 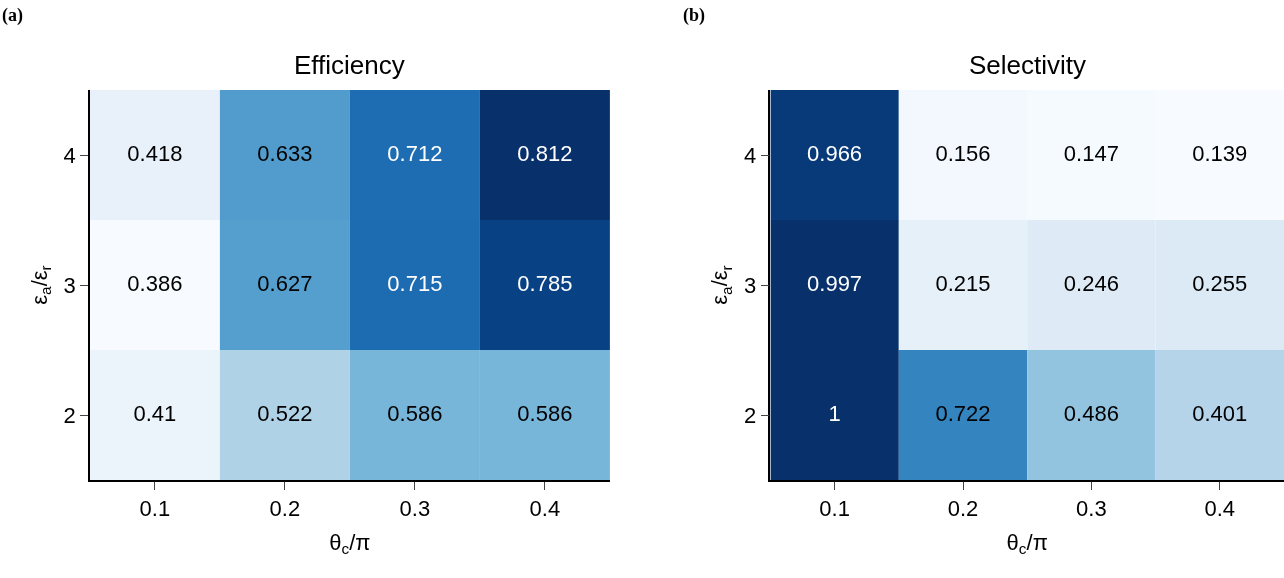 What do you see at coordinates (963, 413) in the screenshot?
I see `data-label: 0.722` at bounding box center [963, 413].